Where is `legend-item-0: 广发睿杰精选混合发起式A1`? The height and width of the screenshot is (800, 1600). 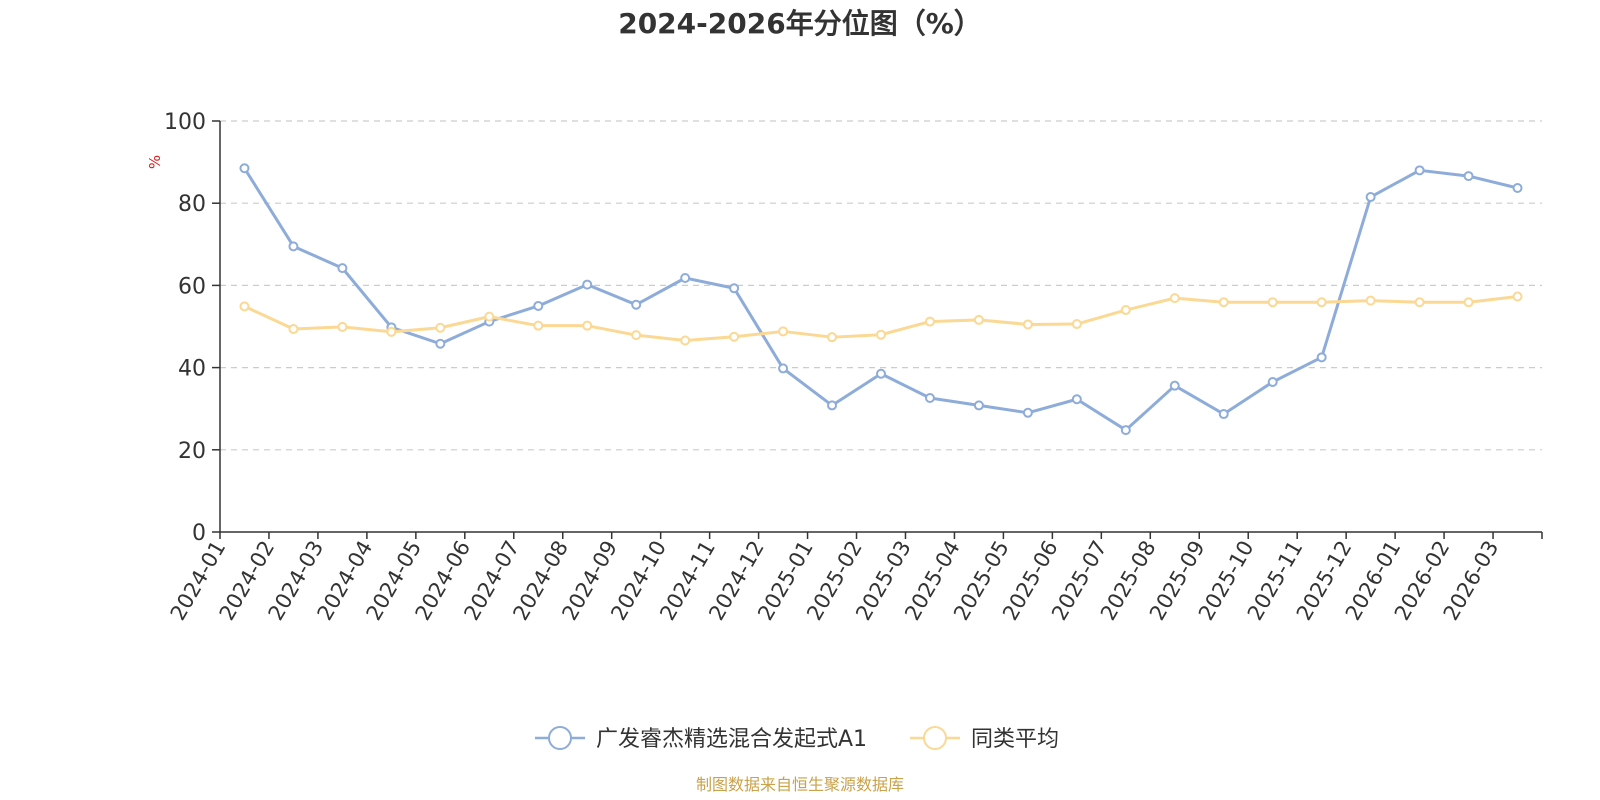
legend-item-0: 广发睿杰精选混合发起式A1 is located at coordinates (701, 739).